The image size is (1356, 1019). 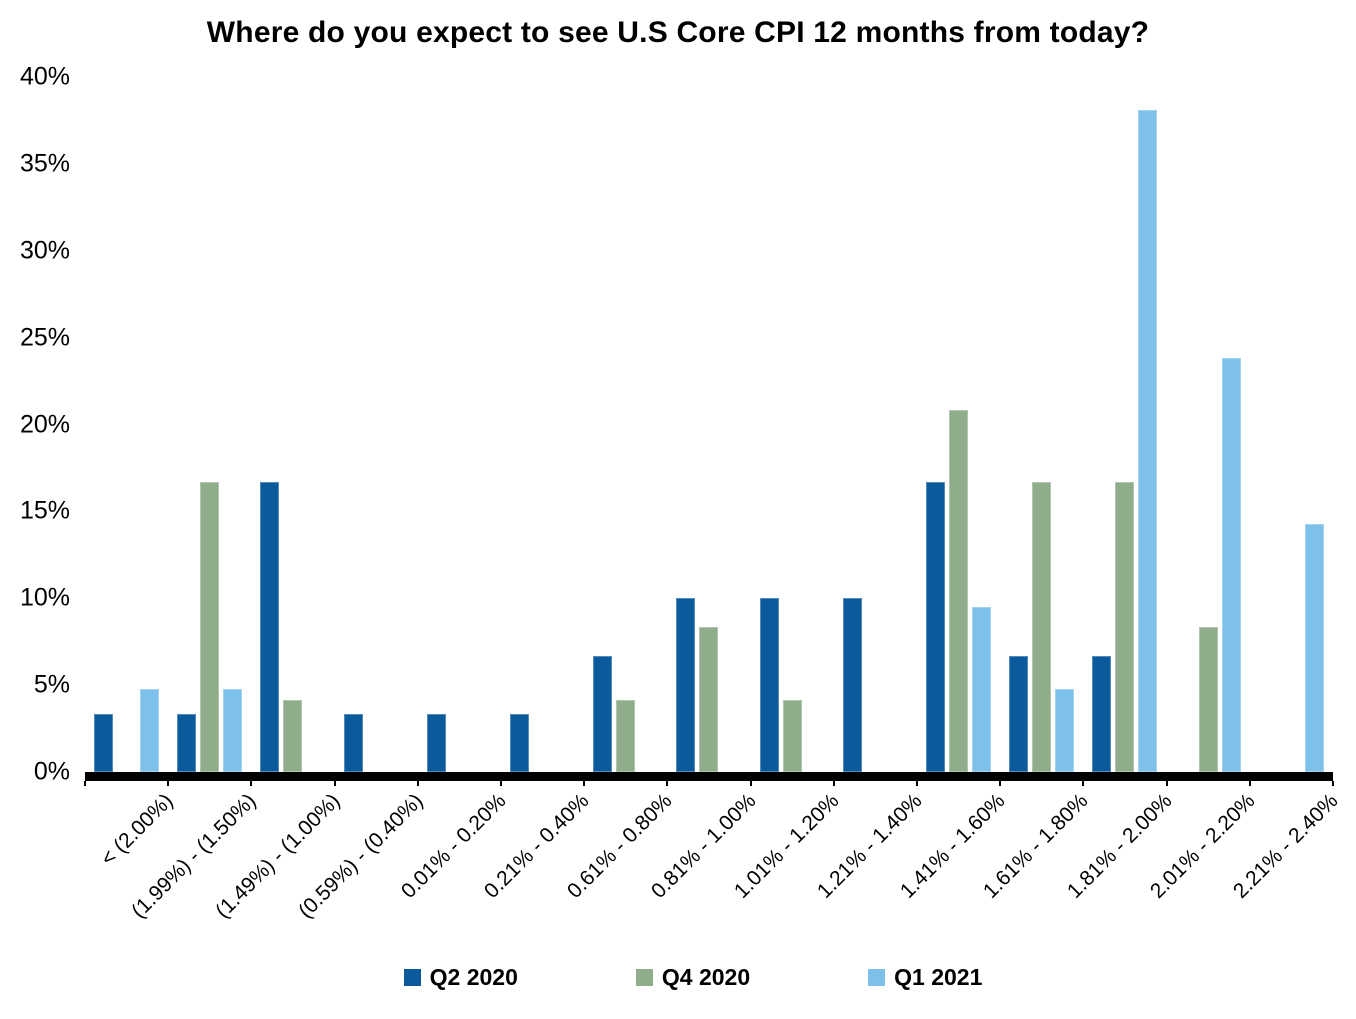 I want to click on legend-item-q1-2021: Q1 2021, so click(x=925, y=977).